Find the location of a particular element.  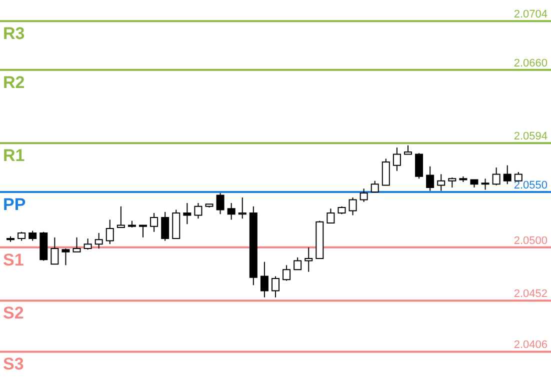

y-tick-label: 2.0550 is located at coordinates (531, 185).